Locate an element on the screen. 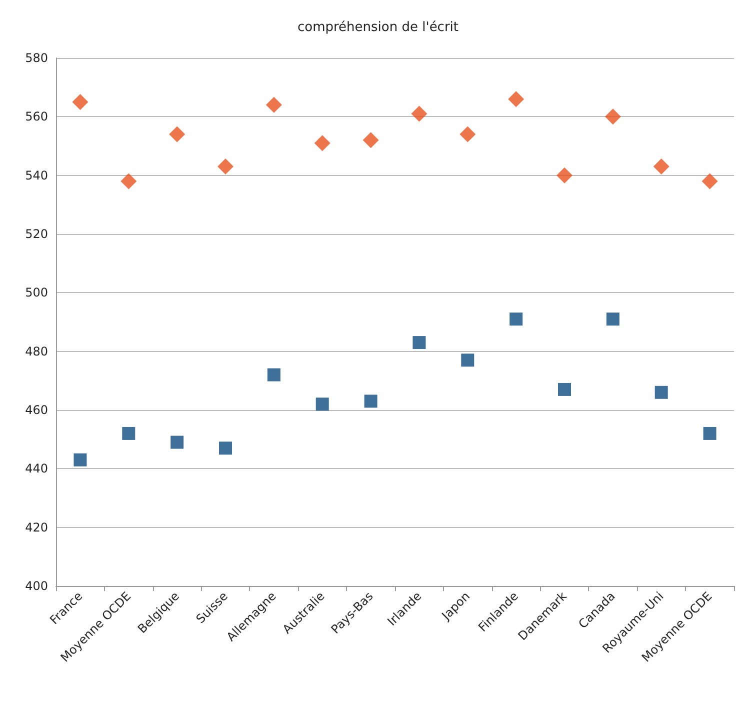 This screenshot has height=706, width=756. y-tick-label: 460 is located at coordinates (36, 410).